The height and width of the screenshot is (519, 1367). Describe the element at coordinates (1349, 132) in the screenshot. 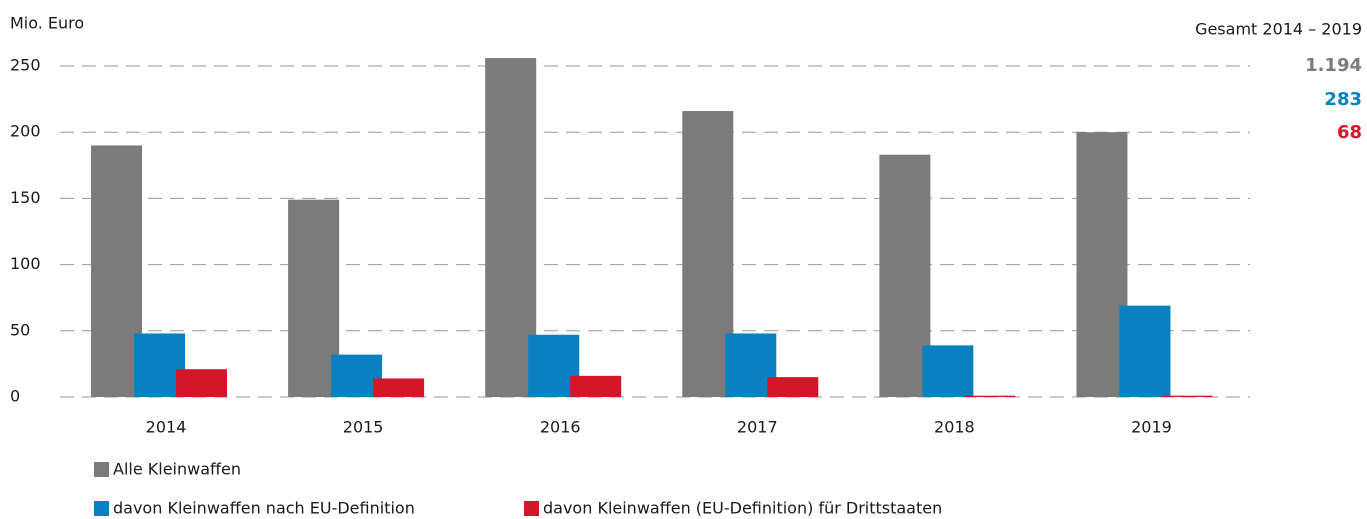

I see `total-value: 68` at that location.